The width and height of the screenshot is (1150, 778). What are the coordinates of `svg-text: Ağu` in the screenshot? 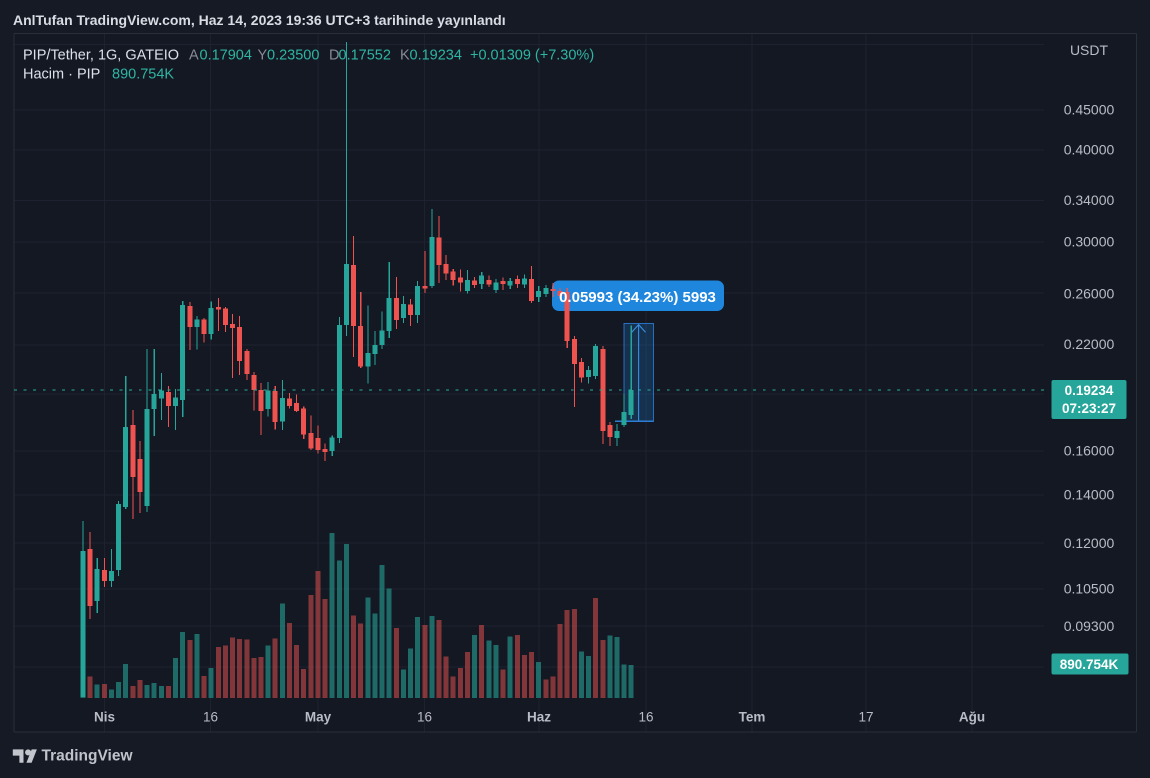 It's located at (972, 717).